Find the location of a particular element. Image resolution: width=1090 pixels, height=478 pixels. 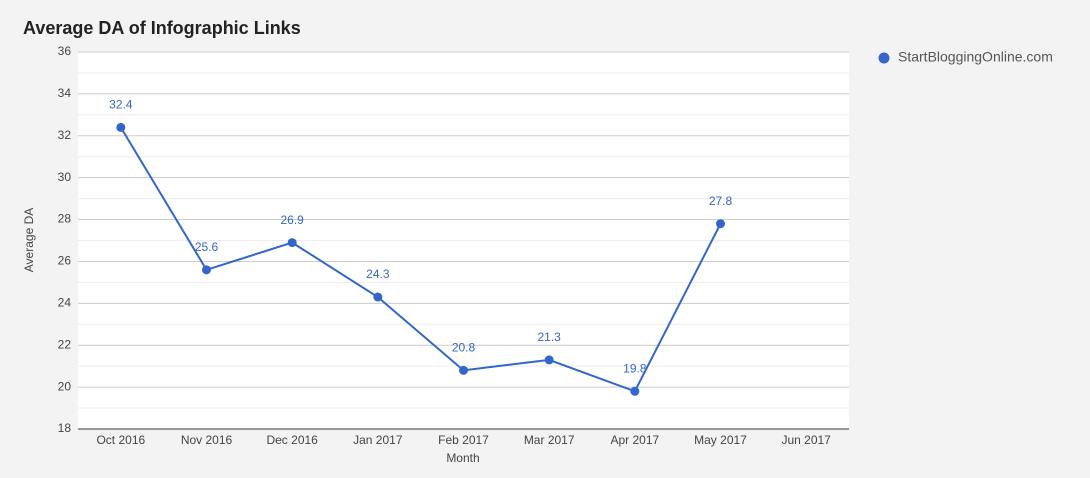

x-tick-label: Feb 2017 is located at coordinates (463, 440).